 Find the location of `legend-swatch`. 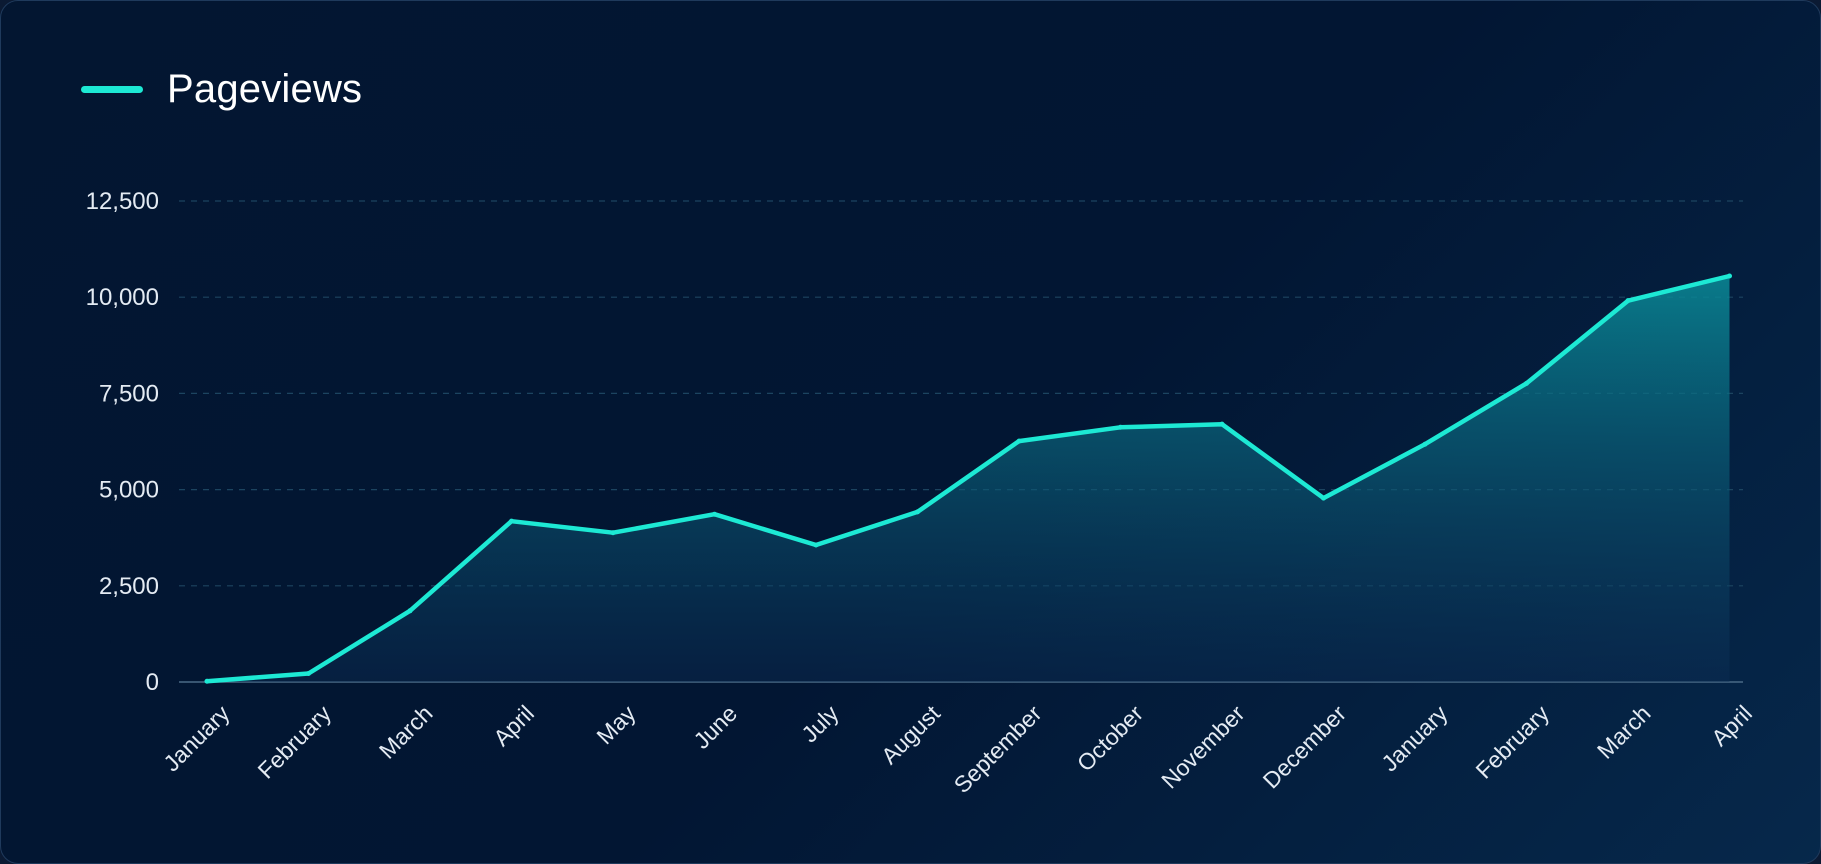

legend-swatch is located at coordinates (112, 89).